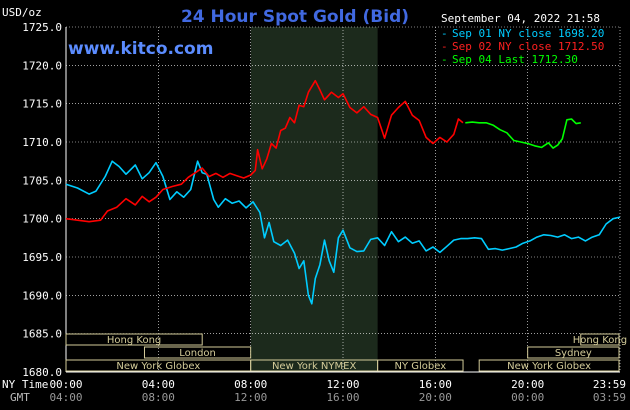 The width and height of the screenshot is (630, 410). I want to click on y-tick-label: 1725.0, so click(42, 27).